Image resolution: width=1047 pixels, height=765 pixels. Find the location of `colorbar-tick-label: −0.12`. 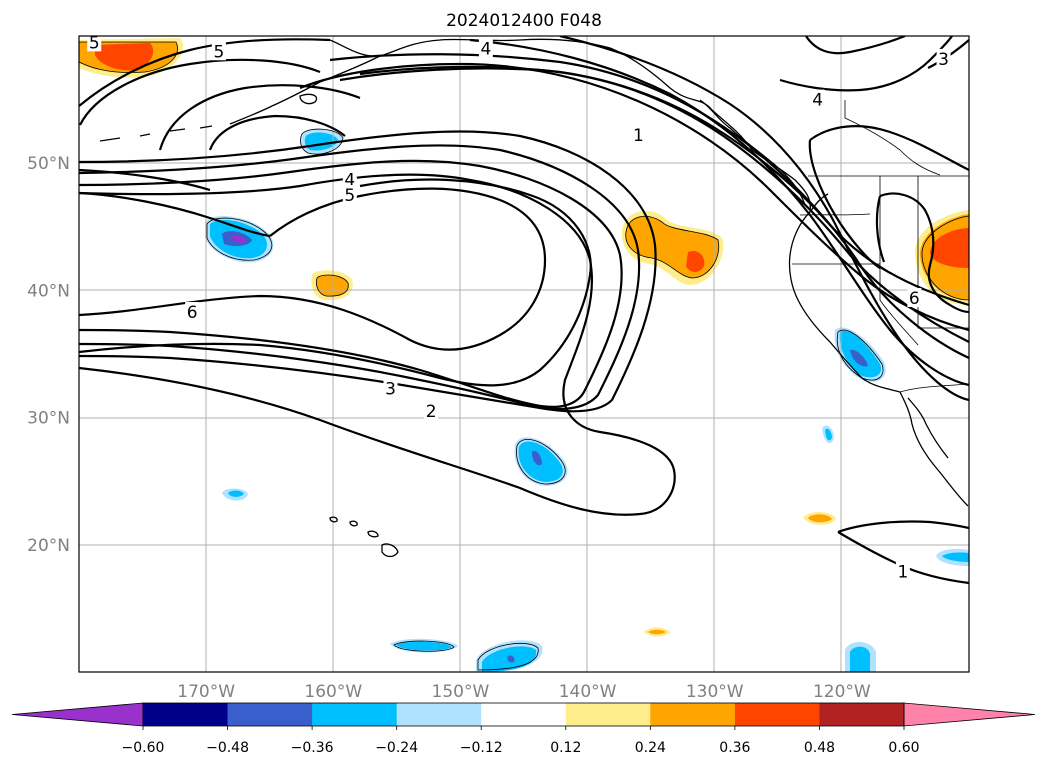

colorbar-tick-label: −0.12 is located at coordinates (481, 748).